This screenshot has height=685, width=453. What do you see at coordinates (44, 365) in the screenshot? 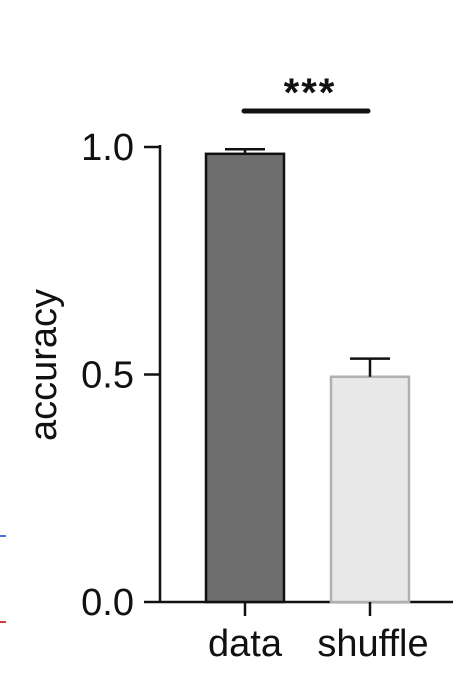
I see `y-axis-label: accuracy` at bounding box center [44, 365].